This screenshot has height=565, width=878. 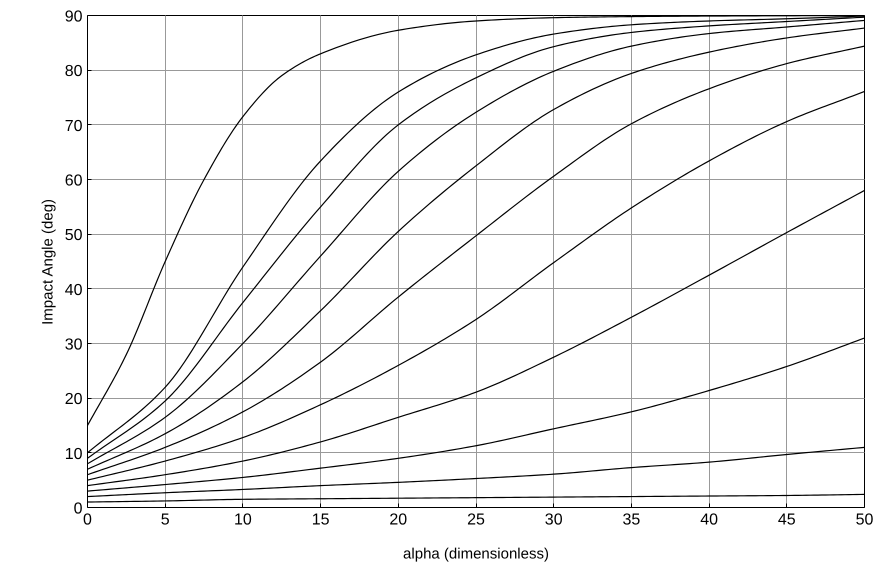 What do you see at coordinates (865, 520) in the screenshot?
I see `x-tick-label: 50` at bounding box center [865, 520].